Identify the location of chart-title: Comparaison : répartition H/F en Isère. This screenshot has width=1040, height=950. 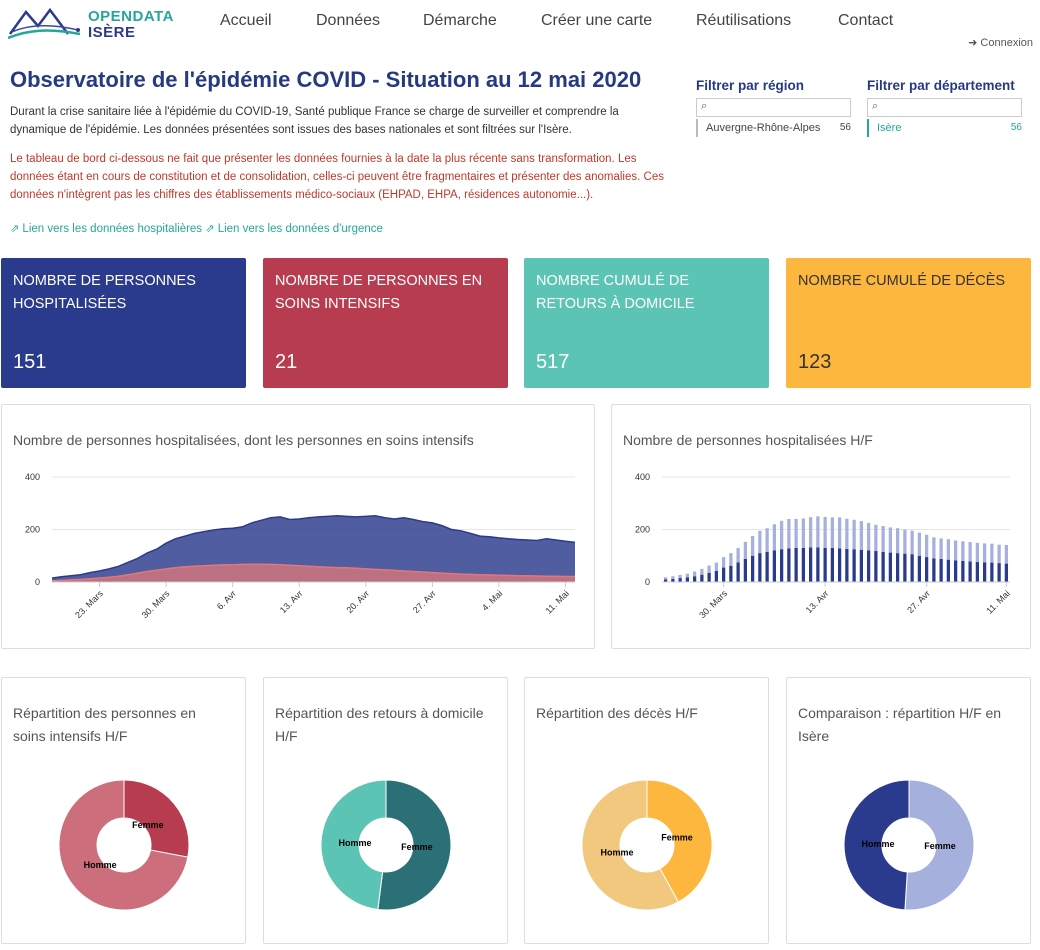
(900, 724).